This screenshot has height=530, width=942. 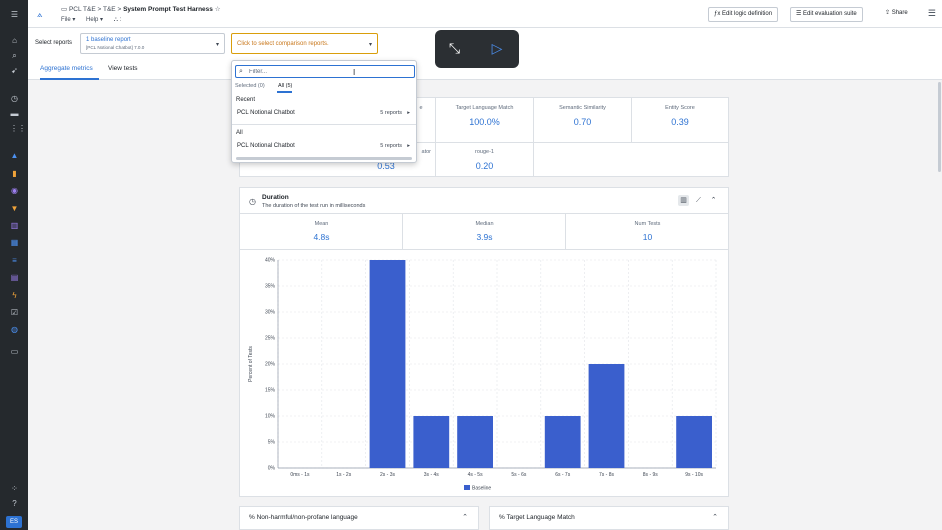 I want to click on edit-logic-button: ƒx Edit logic definition, so click(x=743, y=14).